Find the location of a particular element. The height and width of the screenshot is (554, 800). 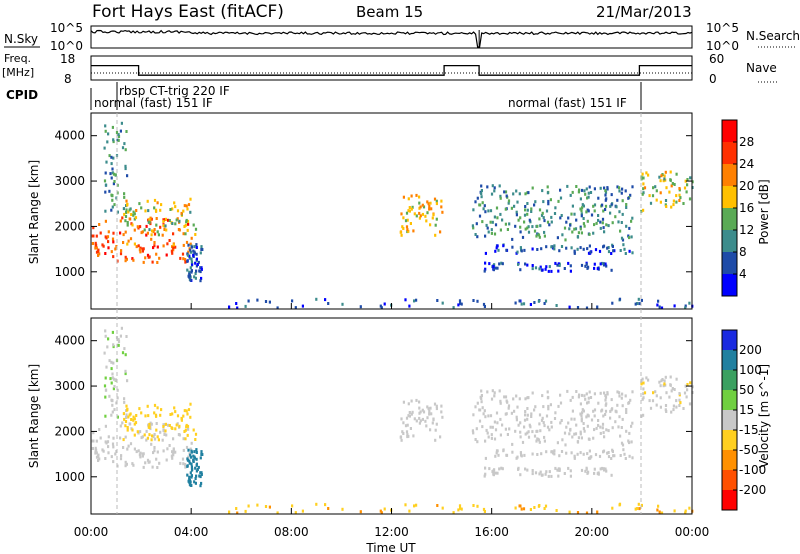

nsearch-tick-top: 10^5 is located at coordinates (722, 28).